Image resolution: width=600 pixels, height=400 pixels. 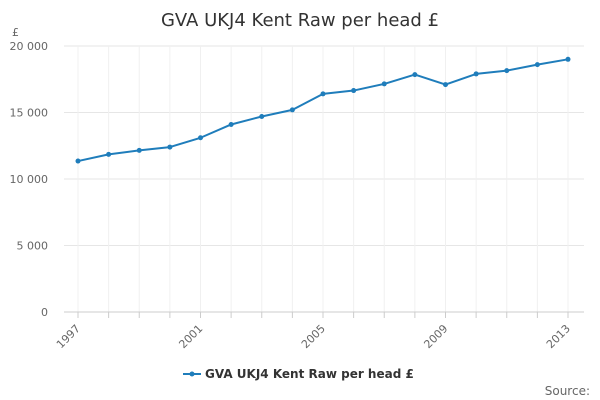 I want to click on x-tick-label: 2009, so click(x=435, y=336).